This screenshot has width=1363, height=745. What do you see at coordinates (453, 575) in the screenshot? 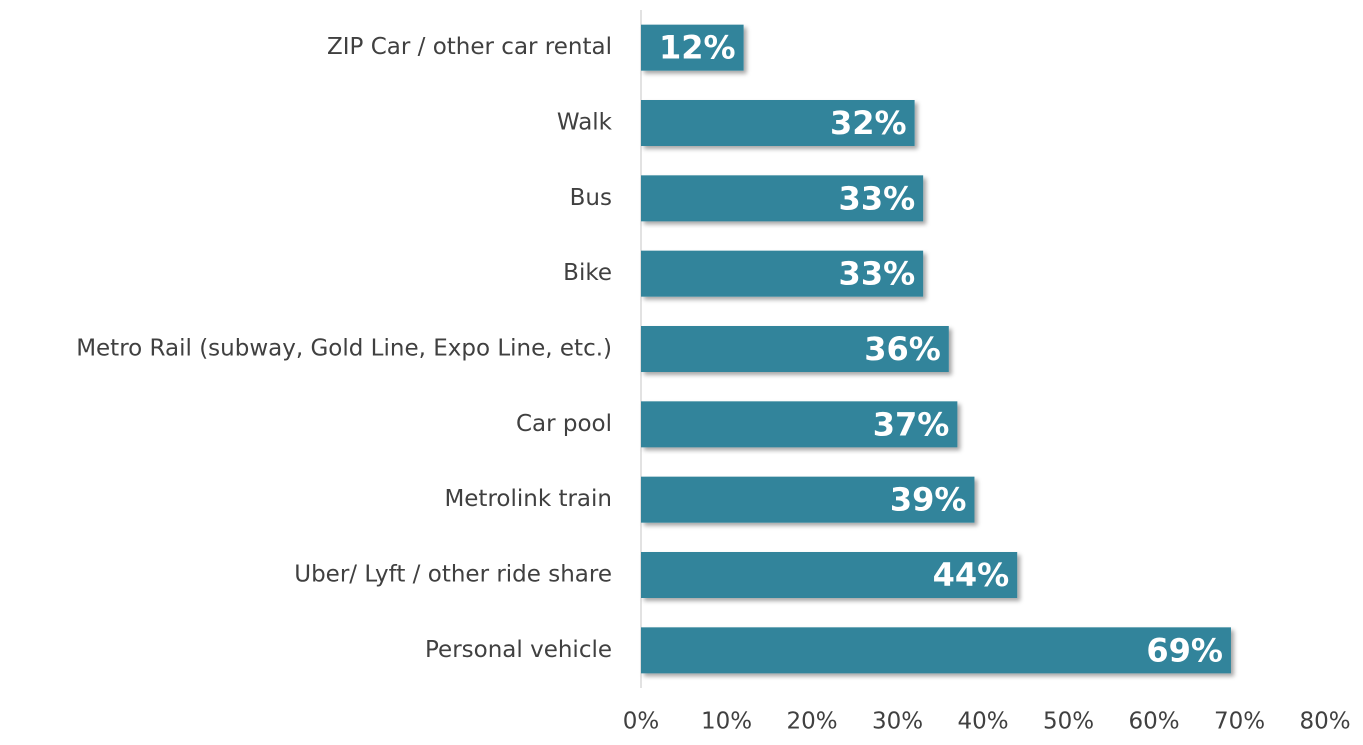
I see `category-label: Uber/ Lyft / other ride share` at bounding box center [453, 575].